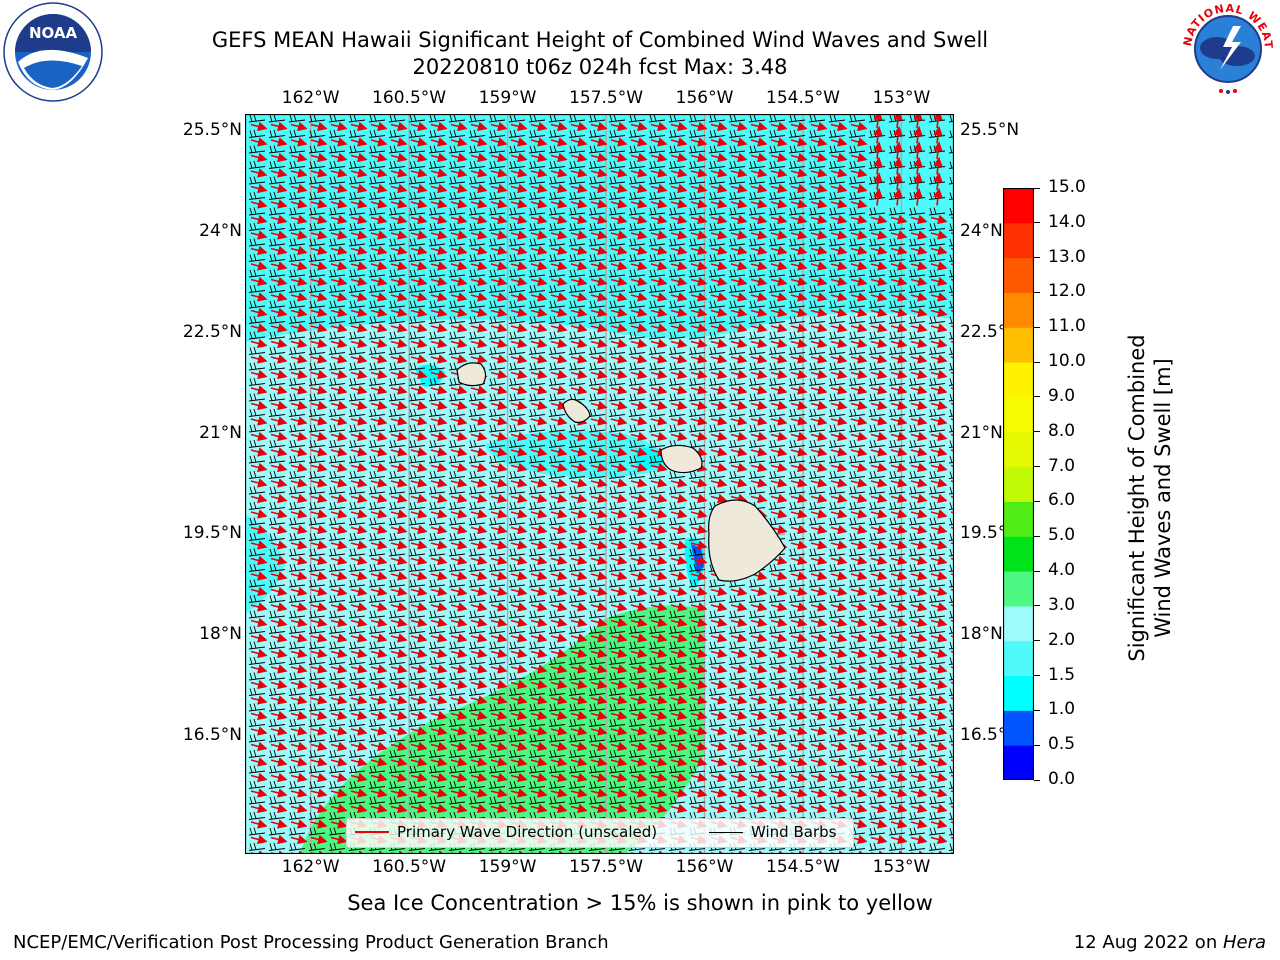 This screenshot has width=1280, height=960. I want to click on colorbar-tick-label: 8.0, so click(1062, 430).